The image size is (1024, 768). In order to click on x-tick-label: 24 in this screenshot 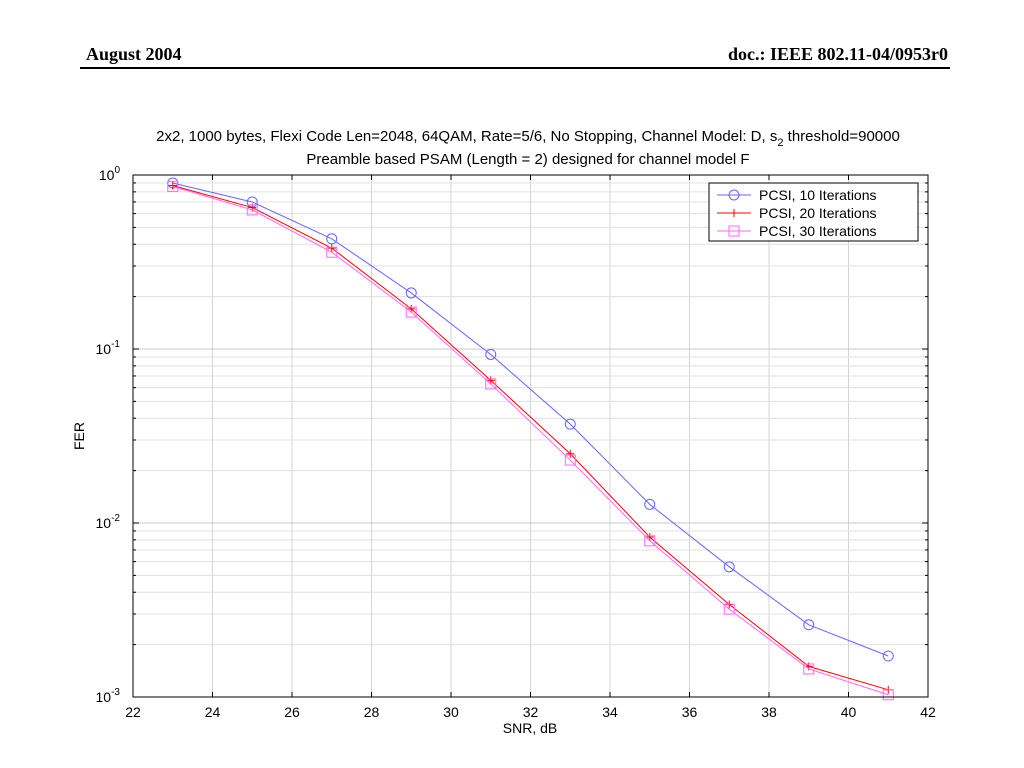, I will do `click(213, 712)`.